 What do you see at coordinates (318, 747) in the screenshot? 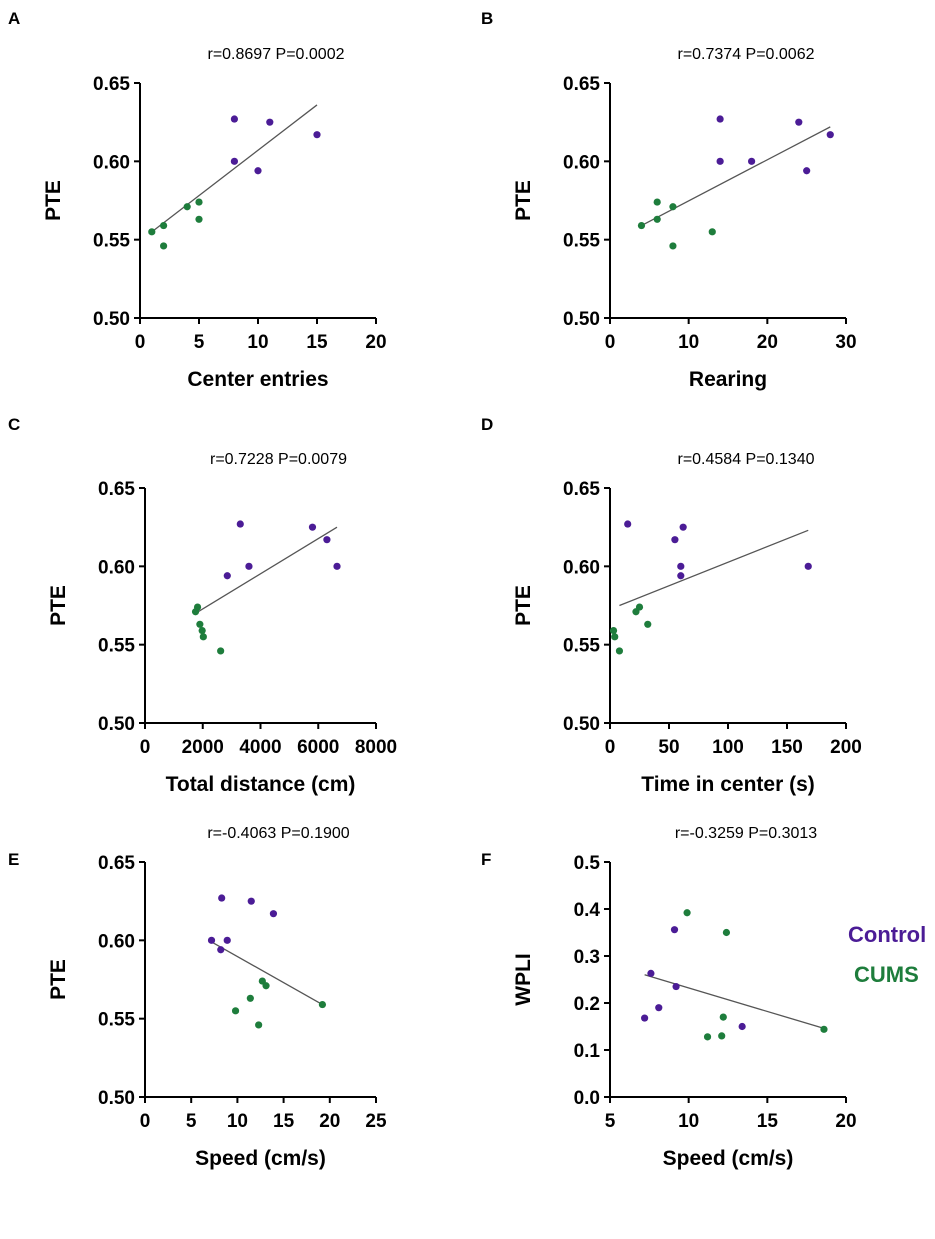
I see `x-tick-label: 6000` at bounding box center [318, 747].